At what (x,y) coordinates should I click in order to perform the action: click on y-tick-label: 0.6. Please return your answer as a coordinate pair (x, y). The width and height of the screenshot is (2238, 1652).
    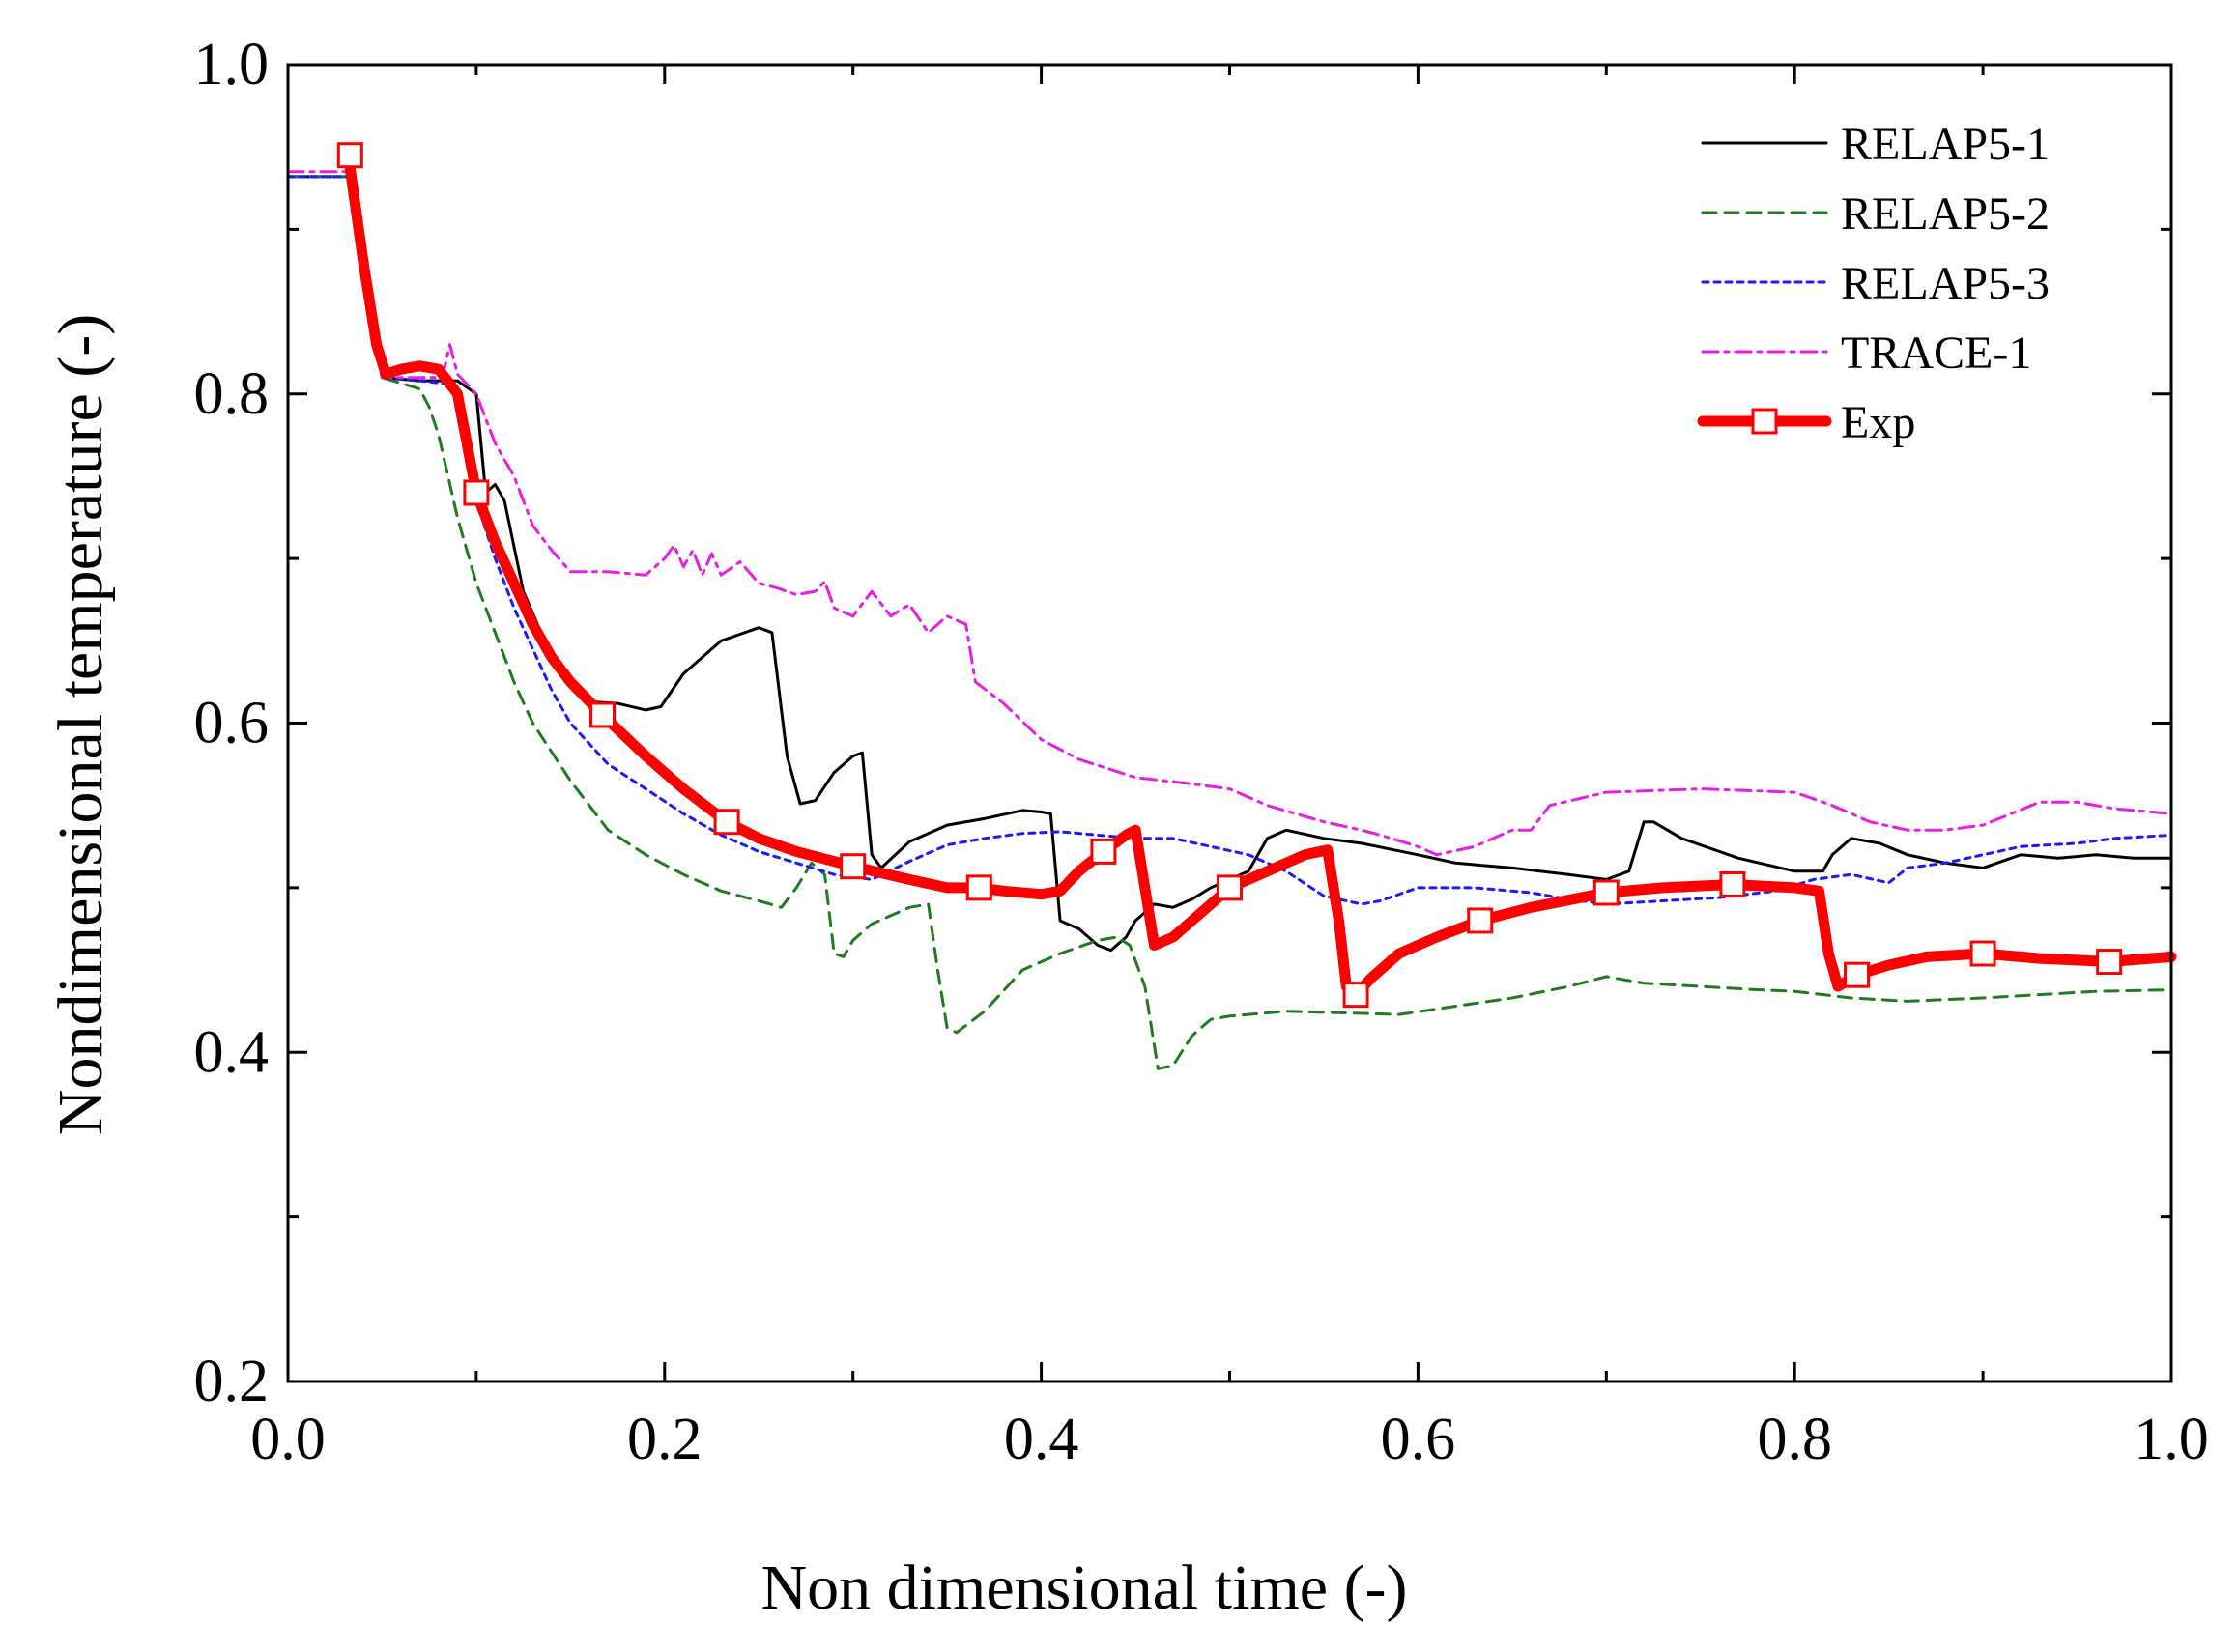
    Looking at the image, I should click on (232, 723).